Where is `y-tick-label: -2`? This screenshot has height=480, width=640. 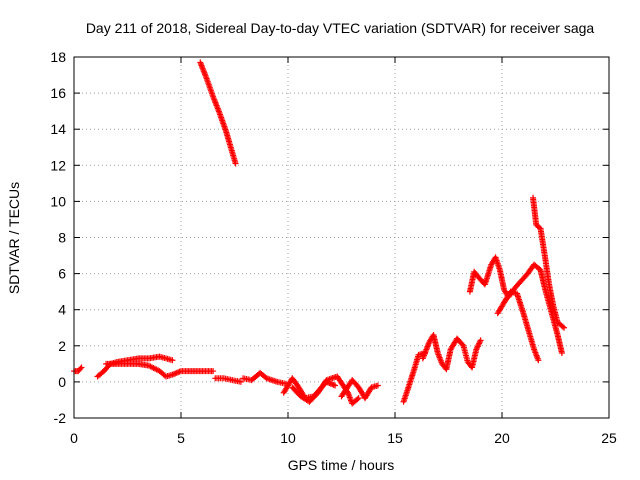
y-tick-label: -2 is located at coordinates (60, 418).